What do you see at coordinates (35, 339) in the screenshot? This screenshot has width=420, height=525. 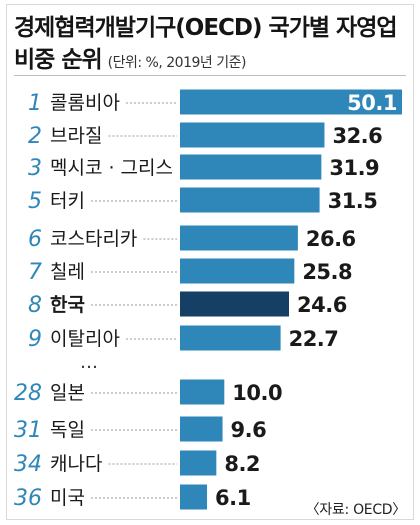 I see `rank-label: 9` at bounding box center [35, 339].